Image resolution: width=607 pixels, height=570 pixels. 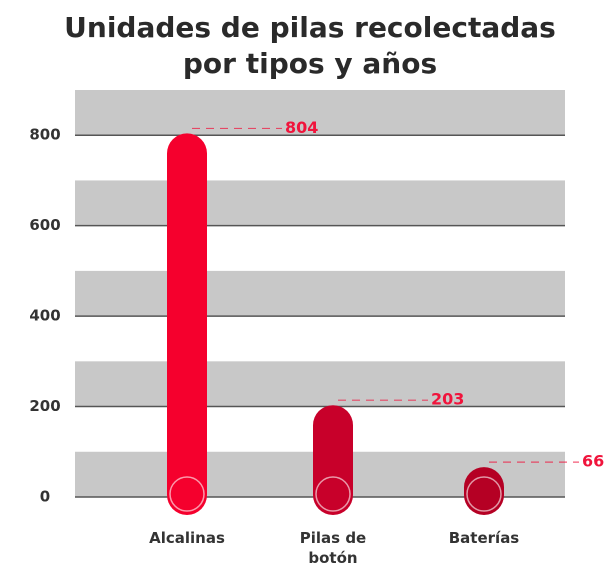 What do you see at coordinates (45, 497) in the screenshot?
I see `y-tick-label: 0` at bounding box center [45, 497].